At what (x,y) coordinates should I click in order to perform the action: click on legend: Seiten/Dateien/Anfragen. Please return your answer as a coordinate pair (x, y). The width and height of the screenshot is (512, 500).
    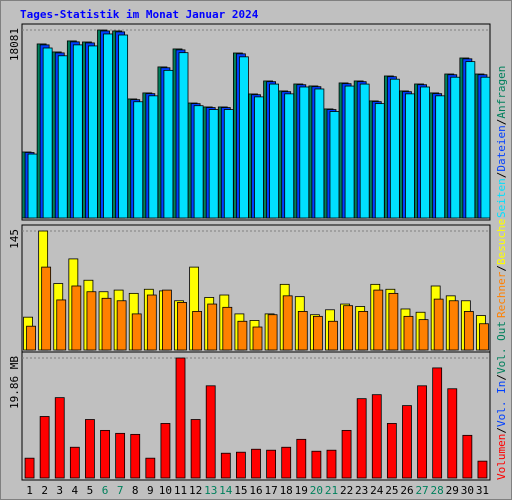
    Looking at the image, I should click on (501, 142).